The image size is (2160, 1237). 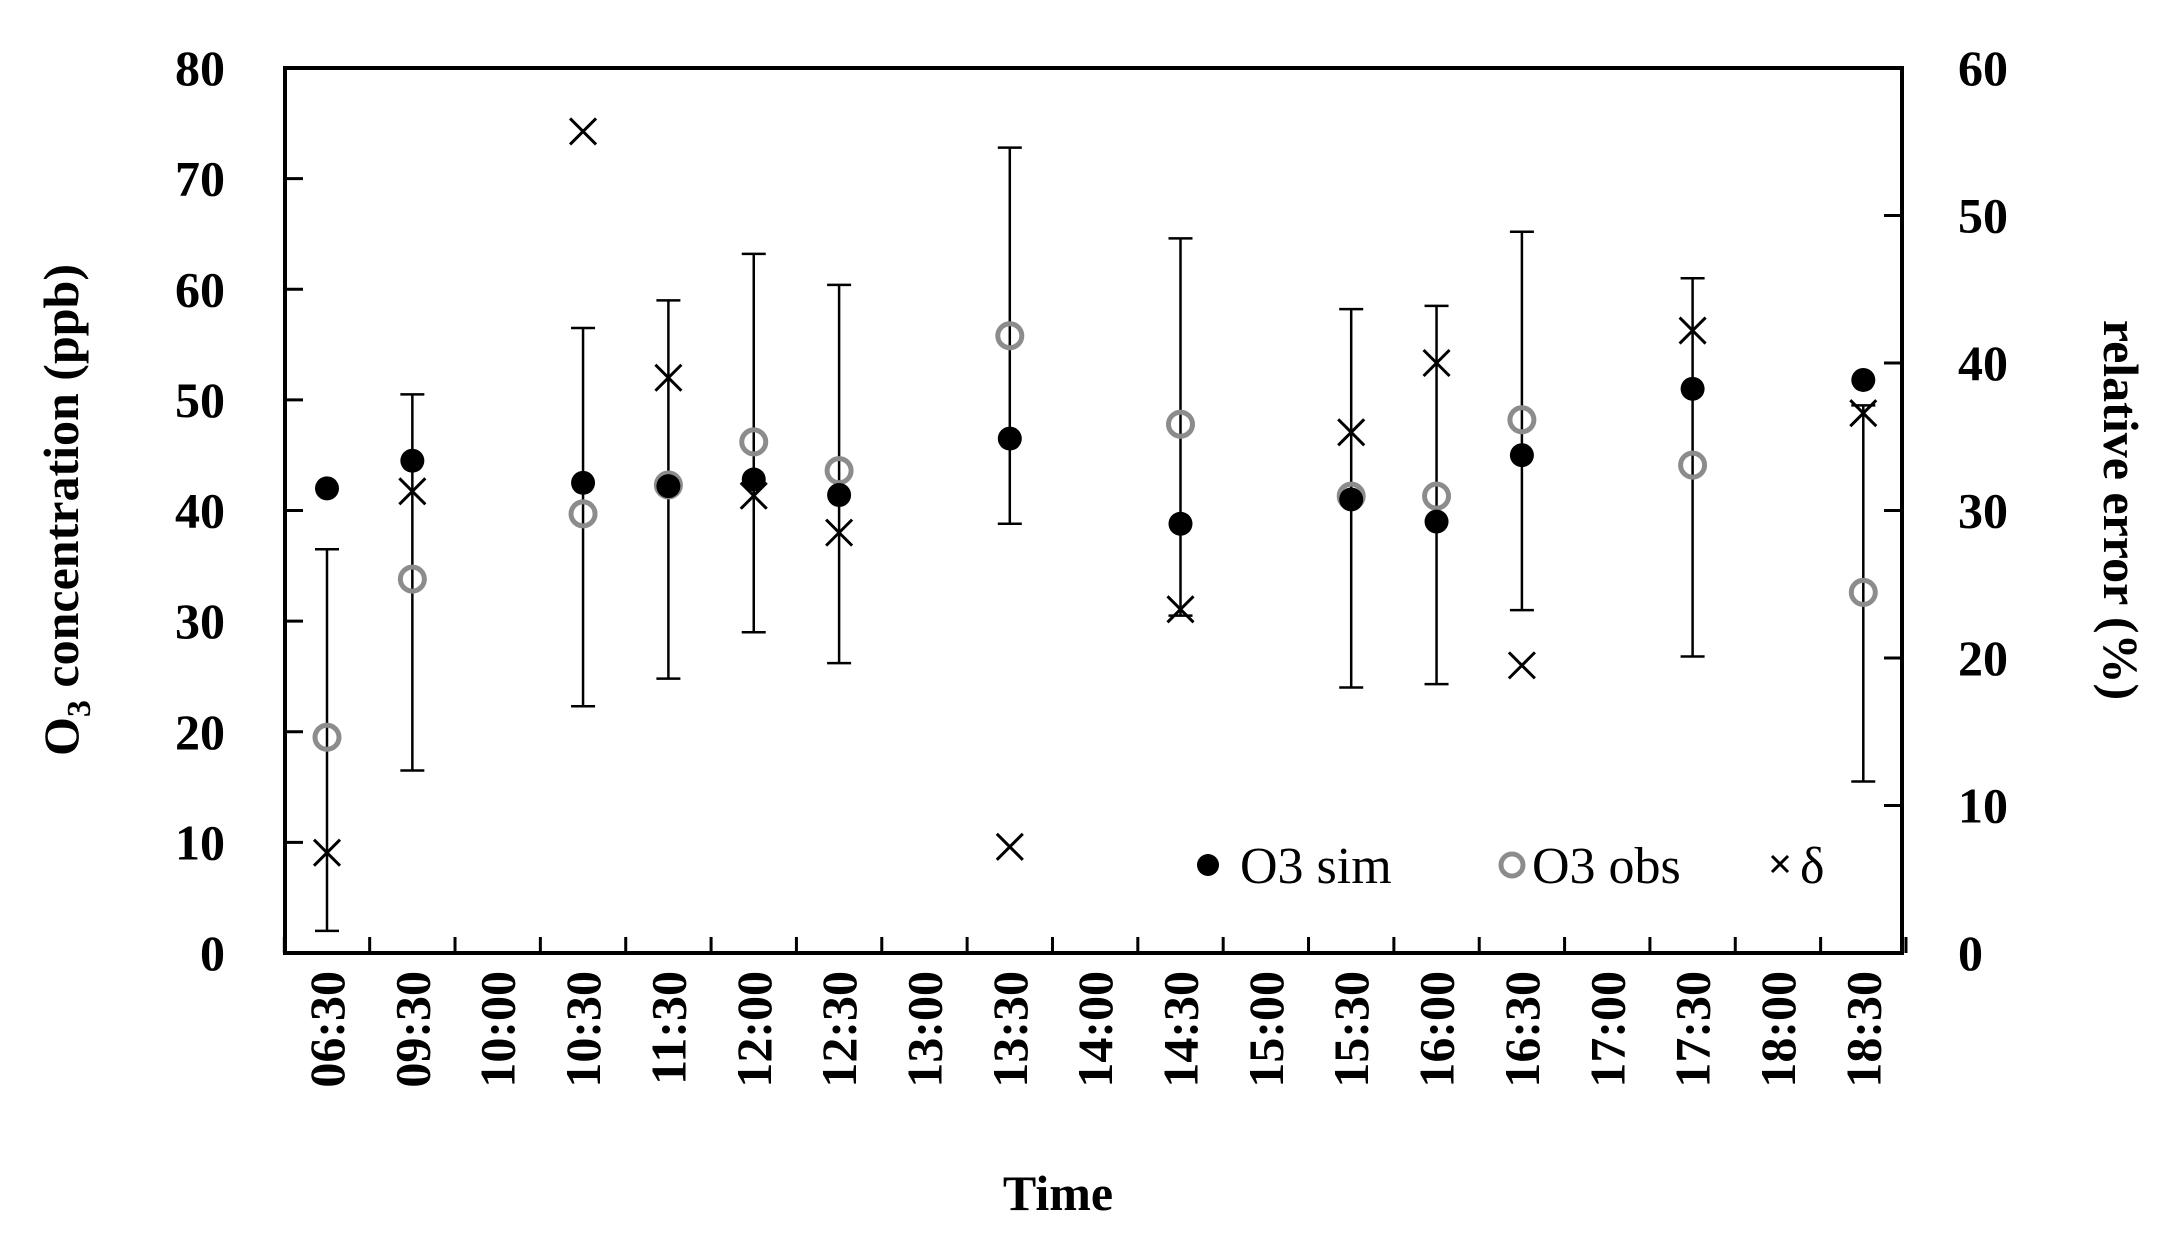 What do you see at coordinates (498, 1029) in the screenshot?
I see `x-tick-label: 10:00` at bounding box center [498, 1029].